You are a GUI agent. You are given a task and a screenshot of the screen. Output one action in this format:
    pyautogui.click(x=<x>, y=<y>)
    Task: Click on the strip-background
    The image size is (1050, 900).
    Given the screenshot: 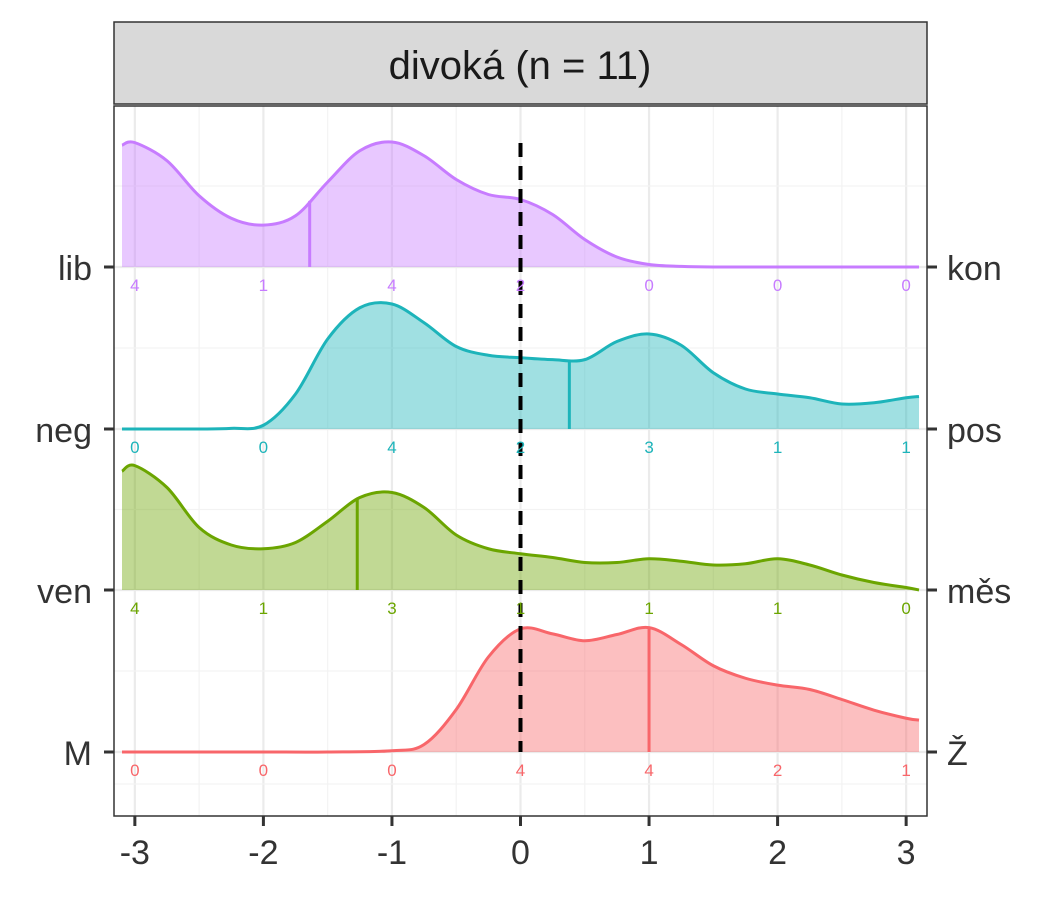 What is the action you would take?
    pyautogui.click(x=520, y=63)
    